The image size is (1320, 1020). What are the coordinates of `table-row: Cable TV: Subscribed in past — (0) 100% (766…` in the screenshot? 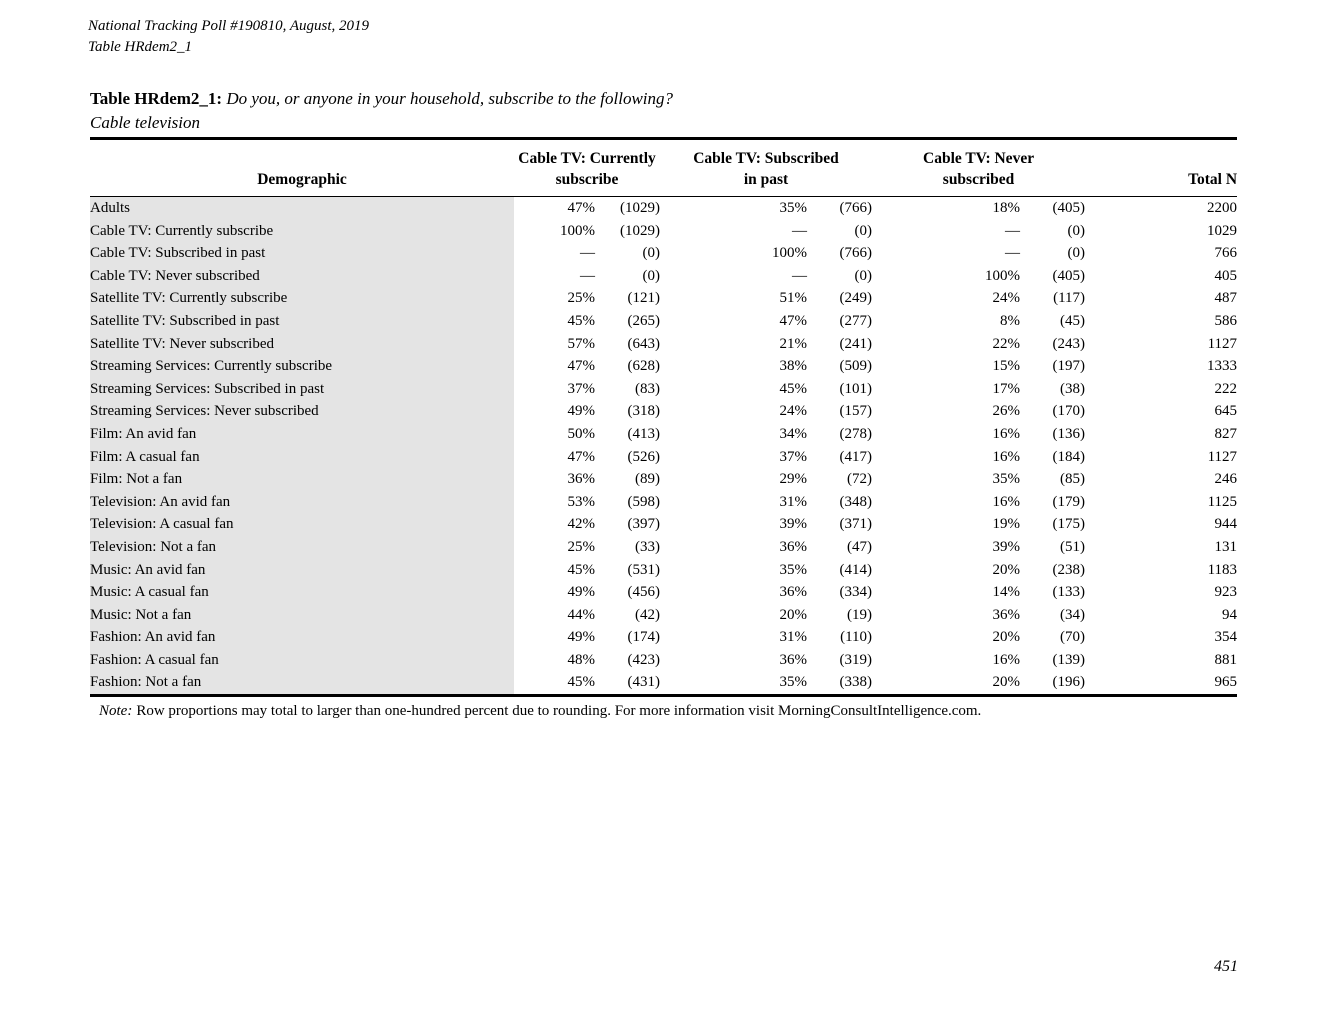 It's located at (663, 253).